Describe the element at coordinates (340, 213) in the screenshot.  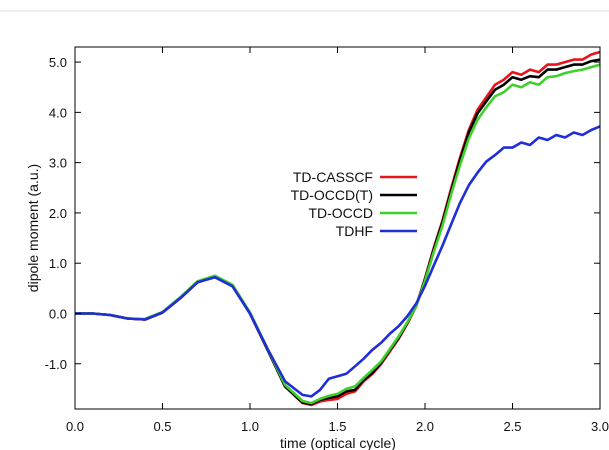
I see `legend-label: TD-OCCD` at that location.